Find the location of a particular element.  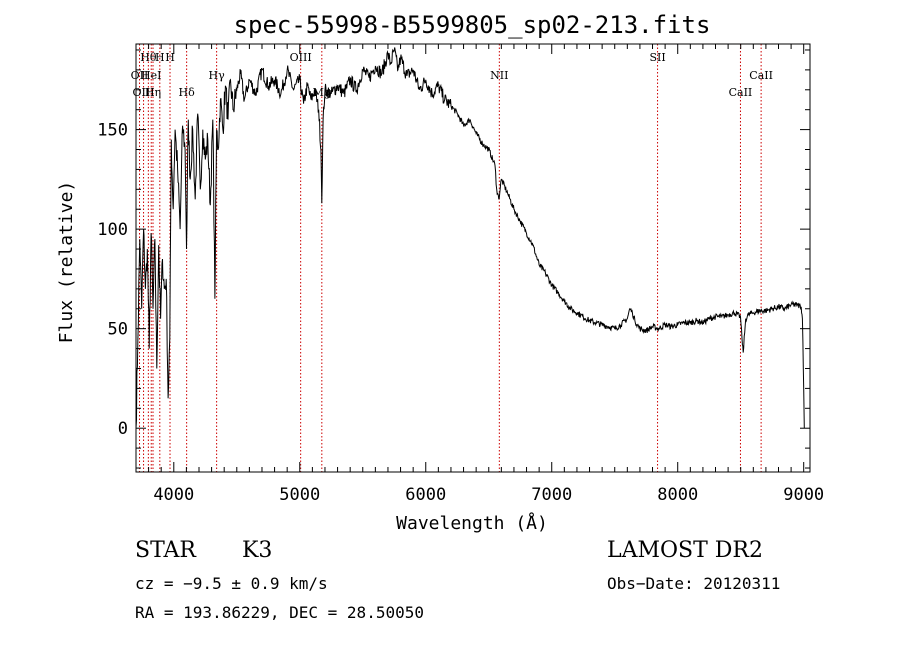

x-tick-label: 4000 is located at coordinates (173, 495).